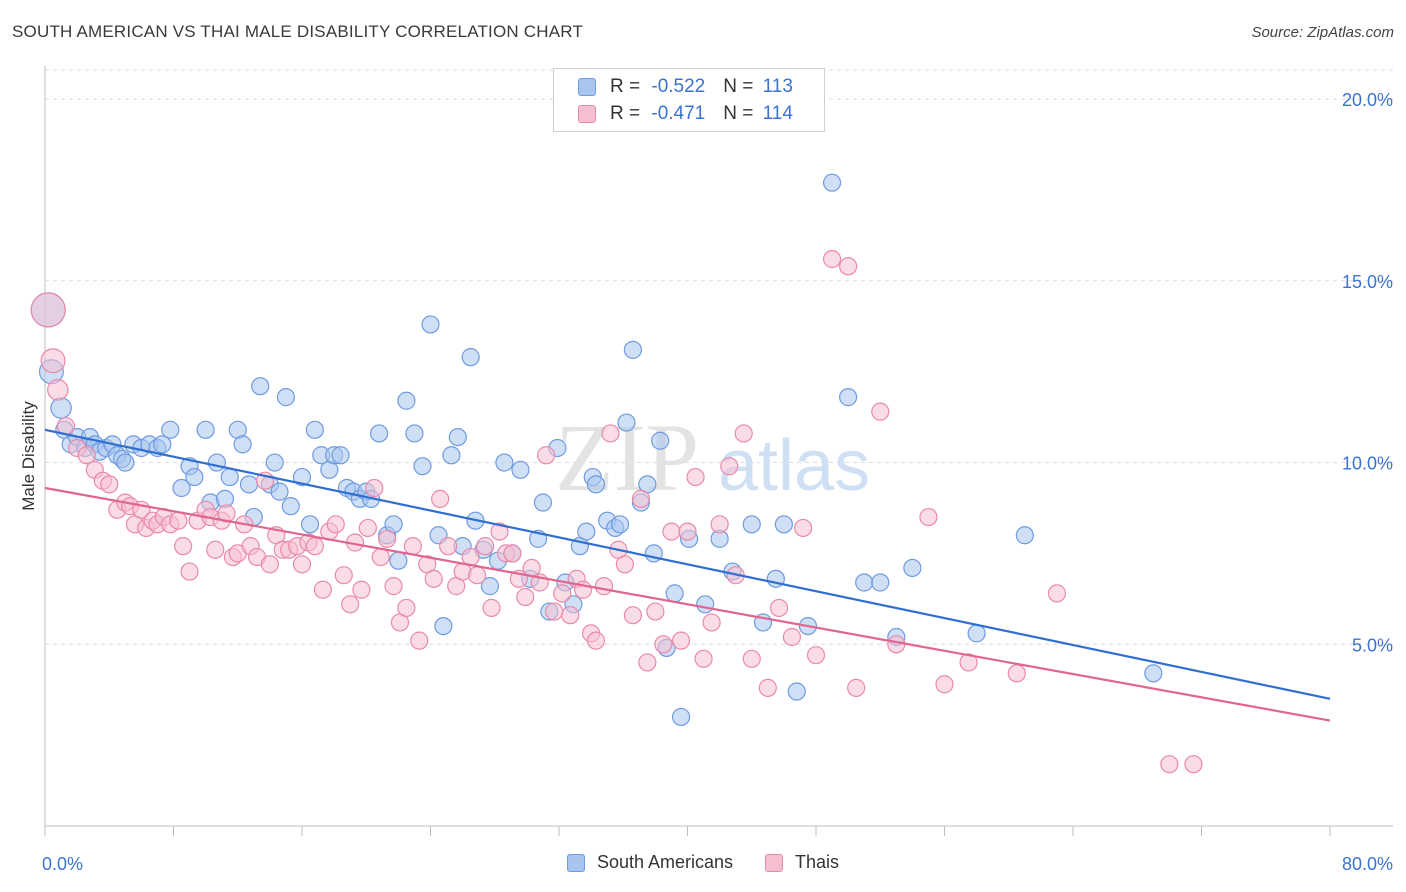 This screenshot has height=892, width=1406. Describe the element at coordinates (28, 456) in the screenshot. I see `y-axis-label: Male Disability` at that location.